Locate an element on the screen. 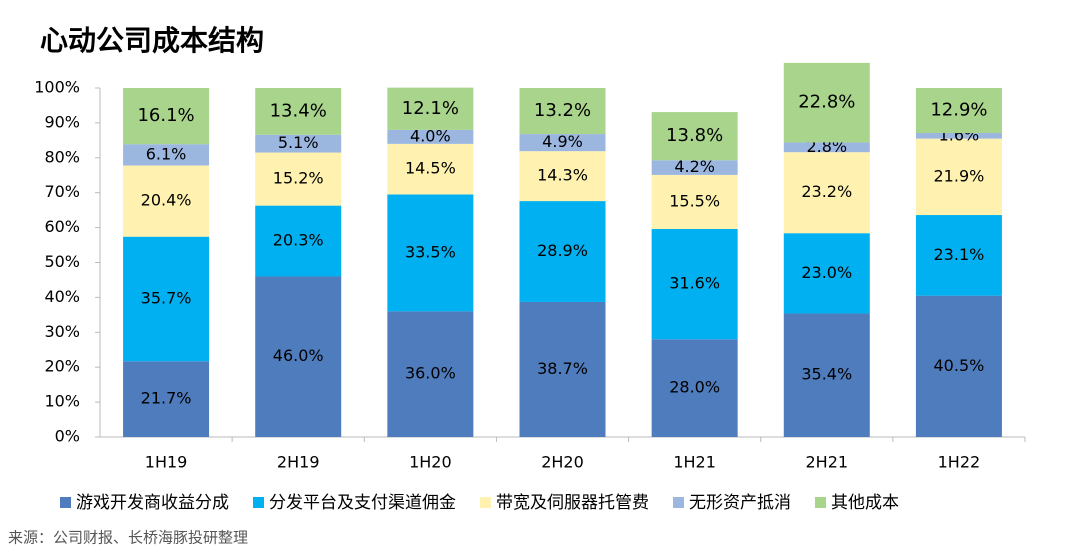 Image resolution: width=1080 pixels, height=560 pixels. x-tick-label: 2H20 is located at coordinates (562, 462).